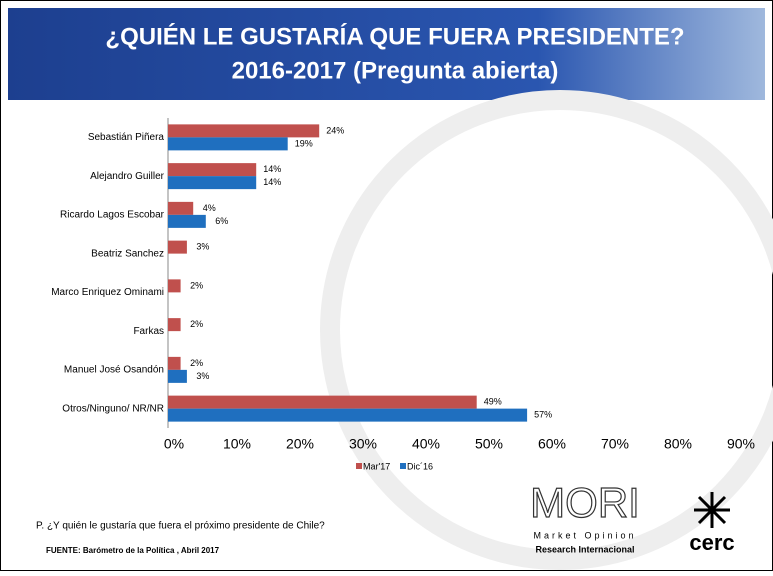 The width and height of the screenshot is (773, 576). What do you see at coordinates (678, 444) in the screenshot?
I see `x-tick-label: 80%` at bounding box center [678, 444].